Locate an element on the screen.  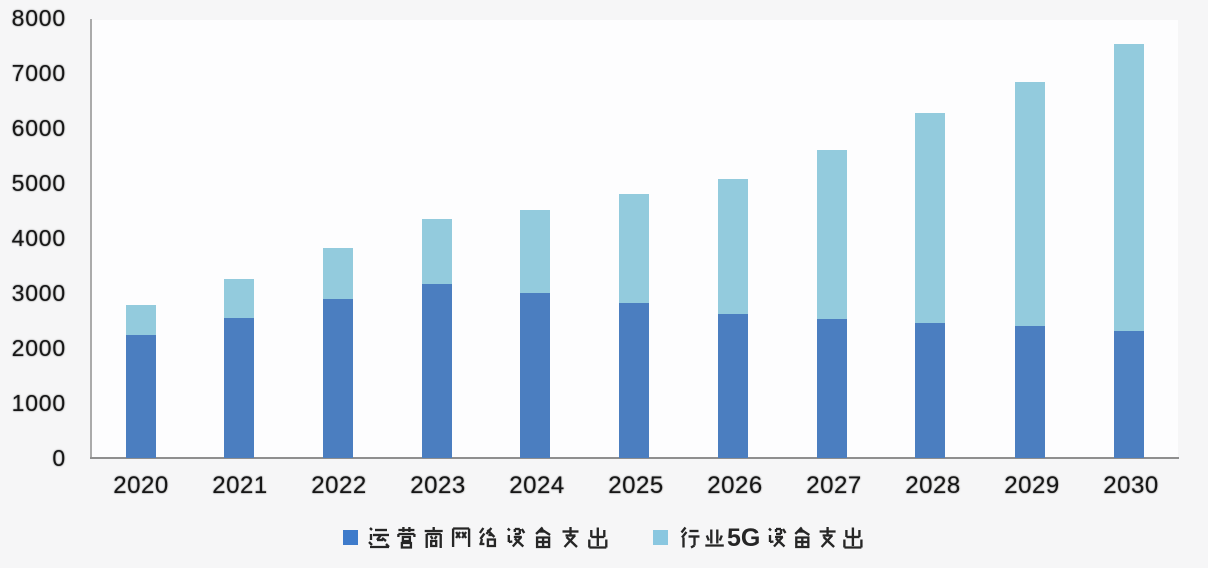
svg-text: 5G is located at coordinates (743, 538).